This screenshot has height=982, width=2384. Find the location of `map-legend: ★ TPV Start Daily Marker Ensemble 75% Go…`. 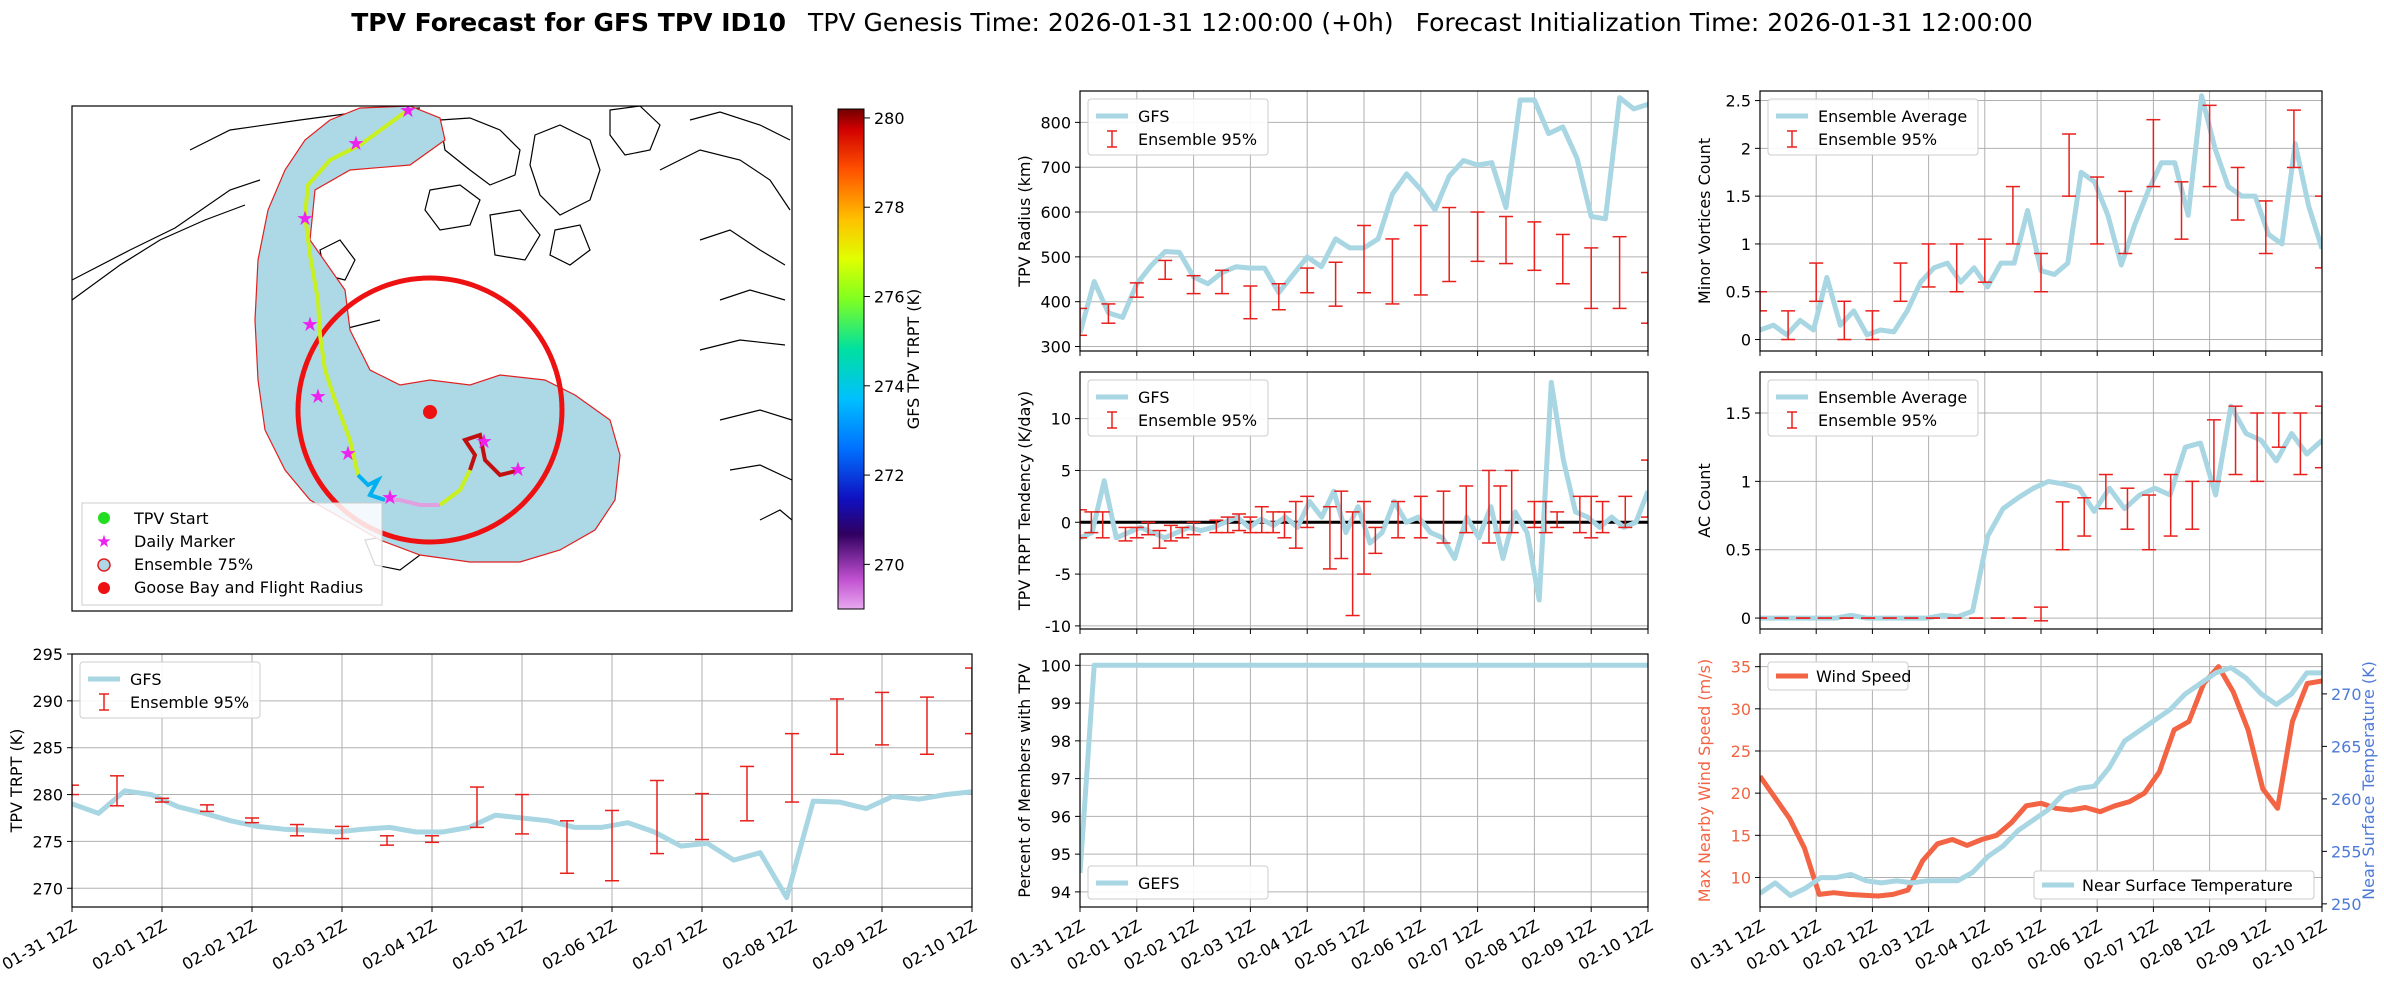

map-legend: ★ TPV Start Daily Marker Ensemble 75% Go… is located at coordinates (232, 554).